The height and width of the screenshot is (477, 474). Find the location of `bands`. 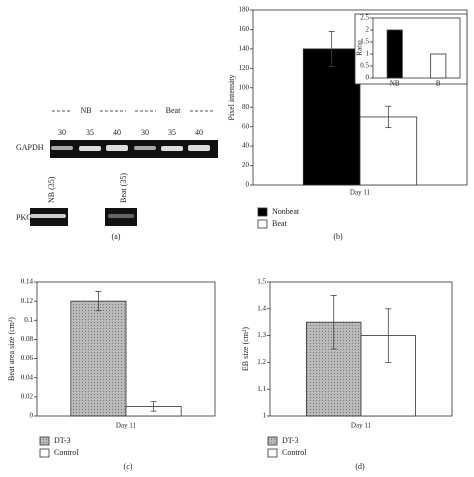

bands is located at coordinates (130, 148).